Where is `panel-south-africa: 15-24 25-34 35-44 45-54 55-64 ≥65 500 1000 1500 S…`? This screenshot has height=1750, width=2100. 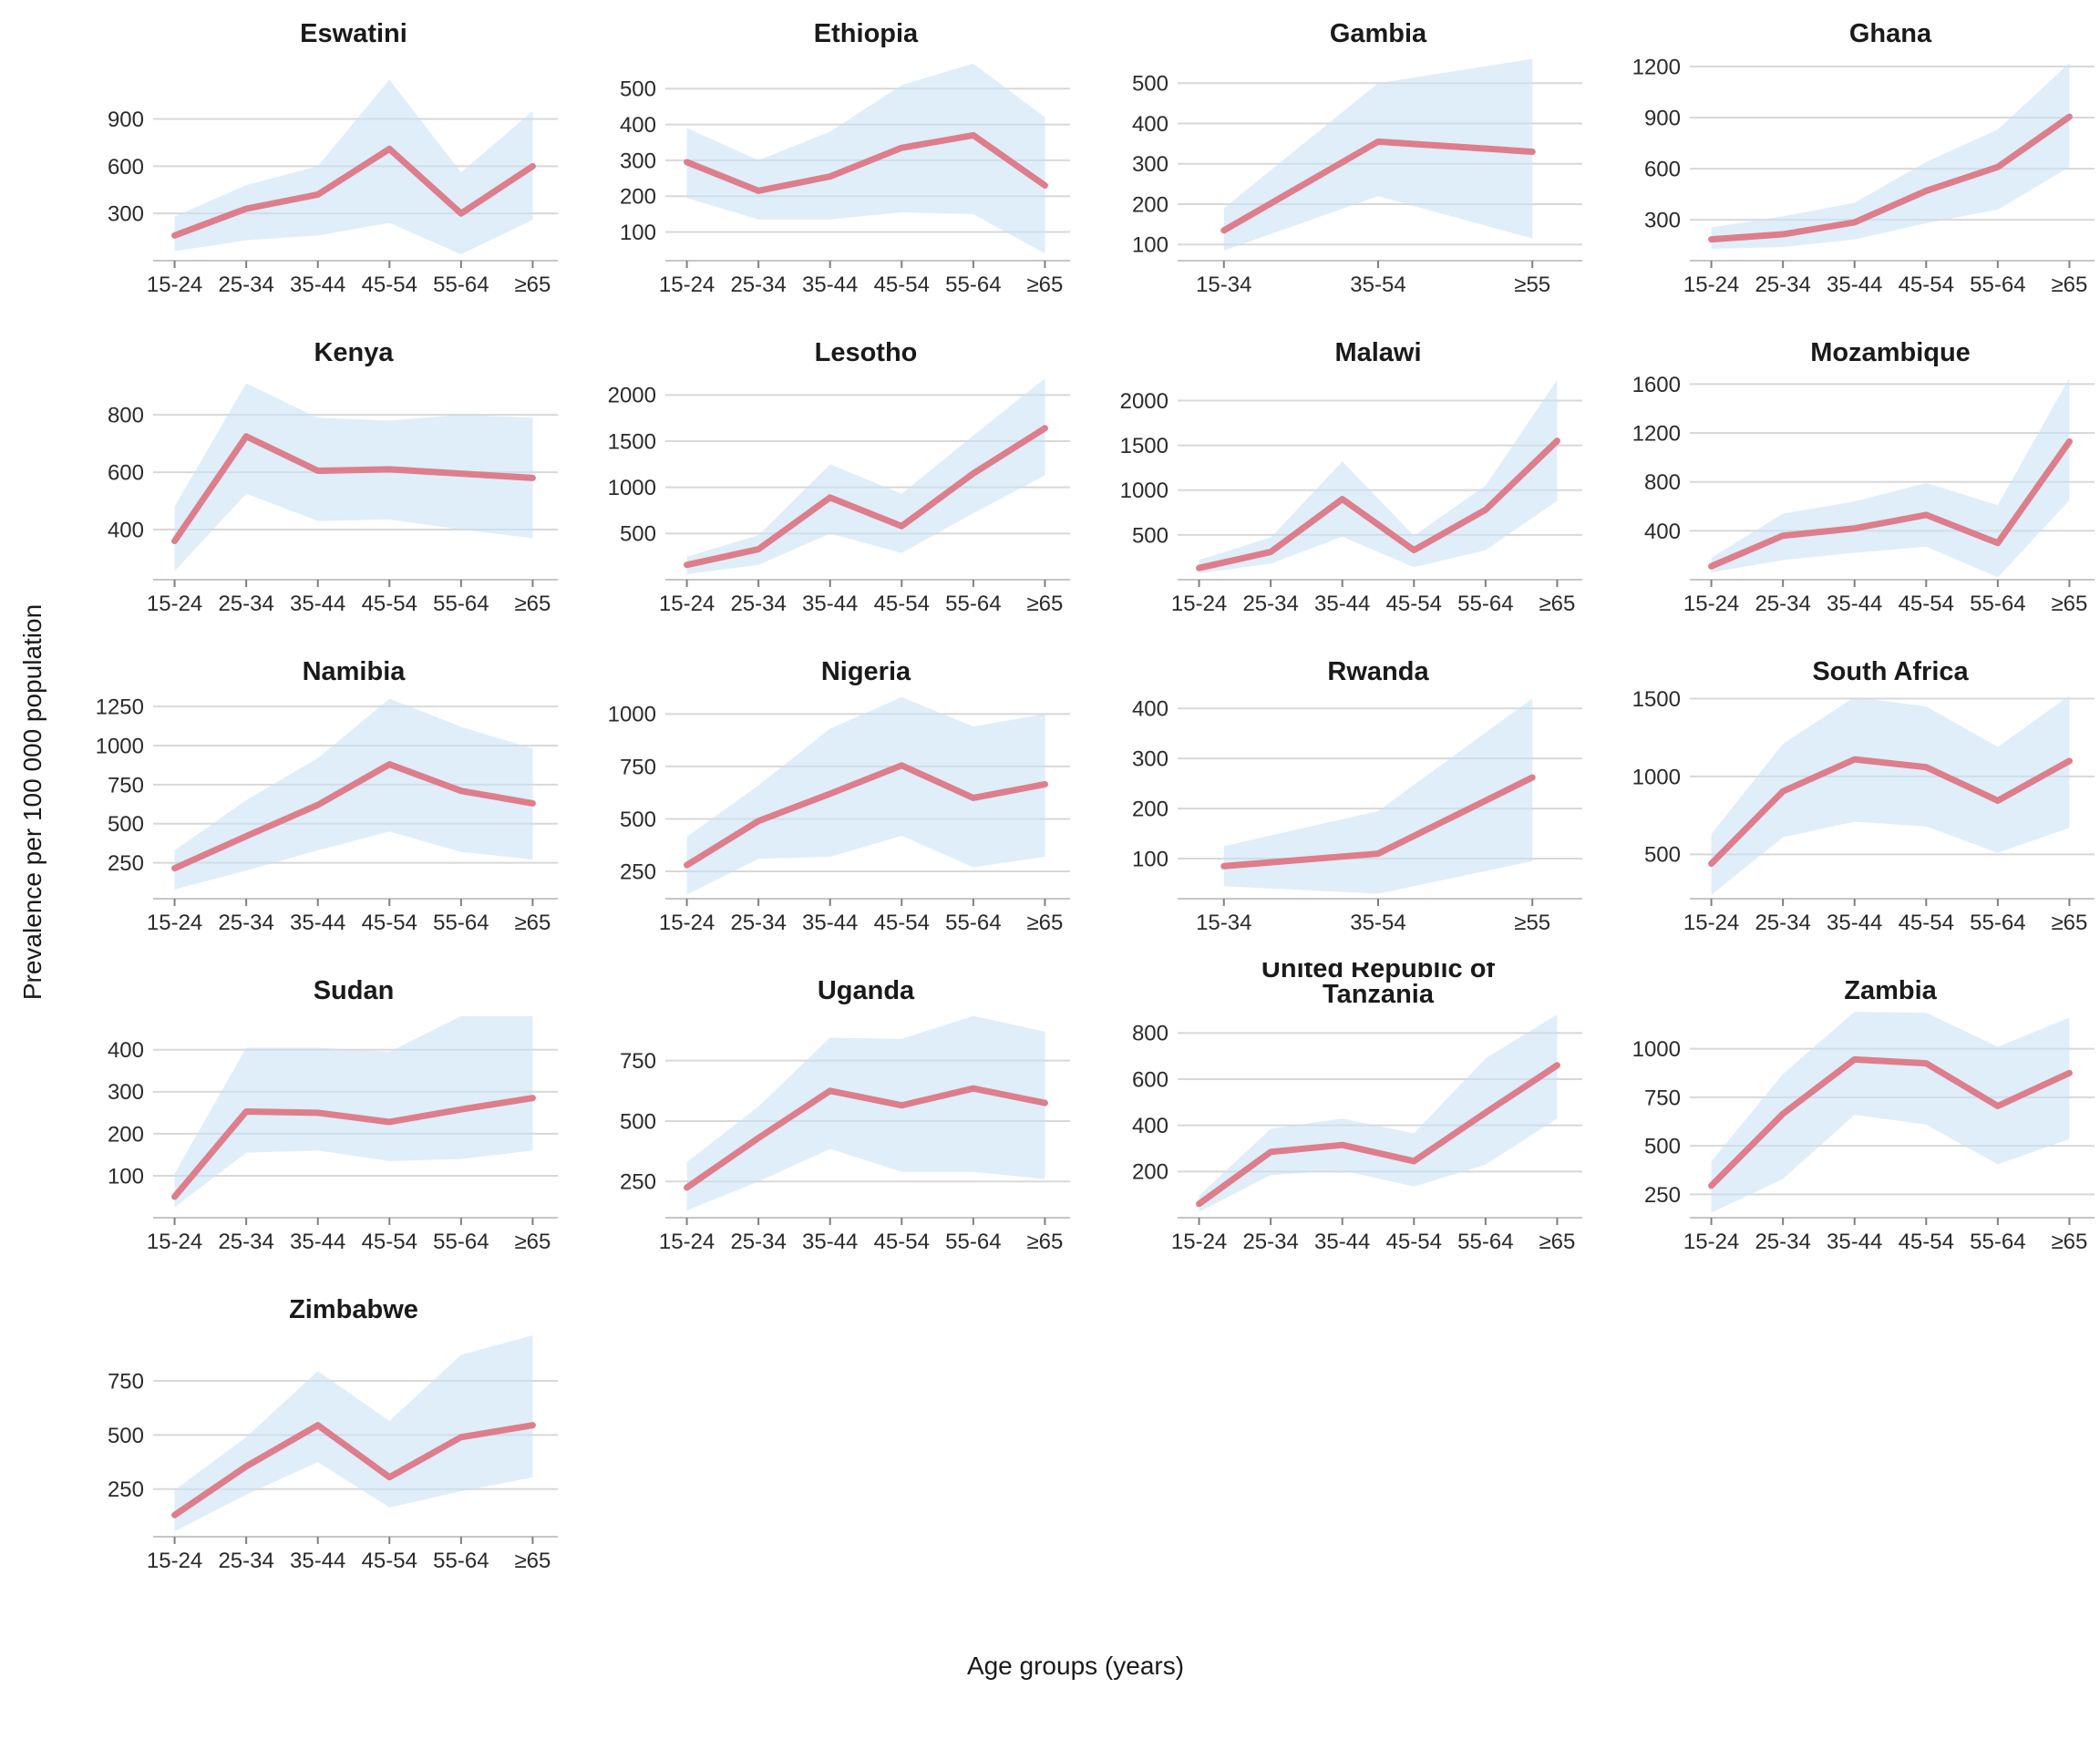
panel-south-africa: 15-24 25-34 35-44 45-54 55-64 ≥65 500 1000 1500 S… is located at coordinates (1864, 796).